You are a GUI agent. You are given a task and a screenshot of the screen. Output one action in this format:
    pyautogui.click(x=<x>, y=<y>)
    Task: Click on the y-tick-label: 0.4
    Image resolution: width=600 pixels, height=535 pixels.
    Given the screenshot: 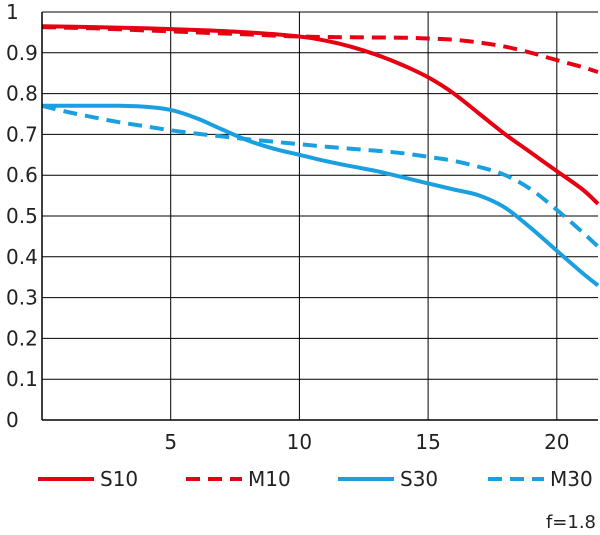 What is the action you would take?
    pyautogui.click(x=22, y=257)
    